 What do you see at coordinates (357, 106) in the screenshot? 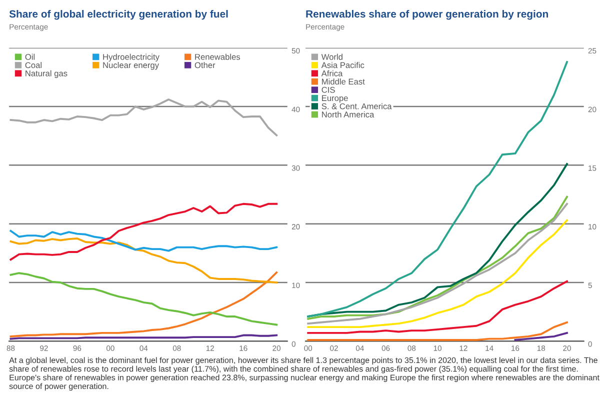
I see `legend-label: S. & Cent. America` at bounding box center [357, 106].